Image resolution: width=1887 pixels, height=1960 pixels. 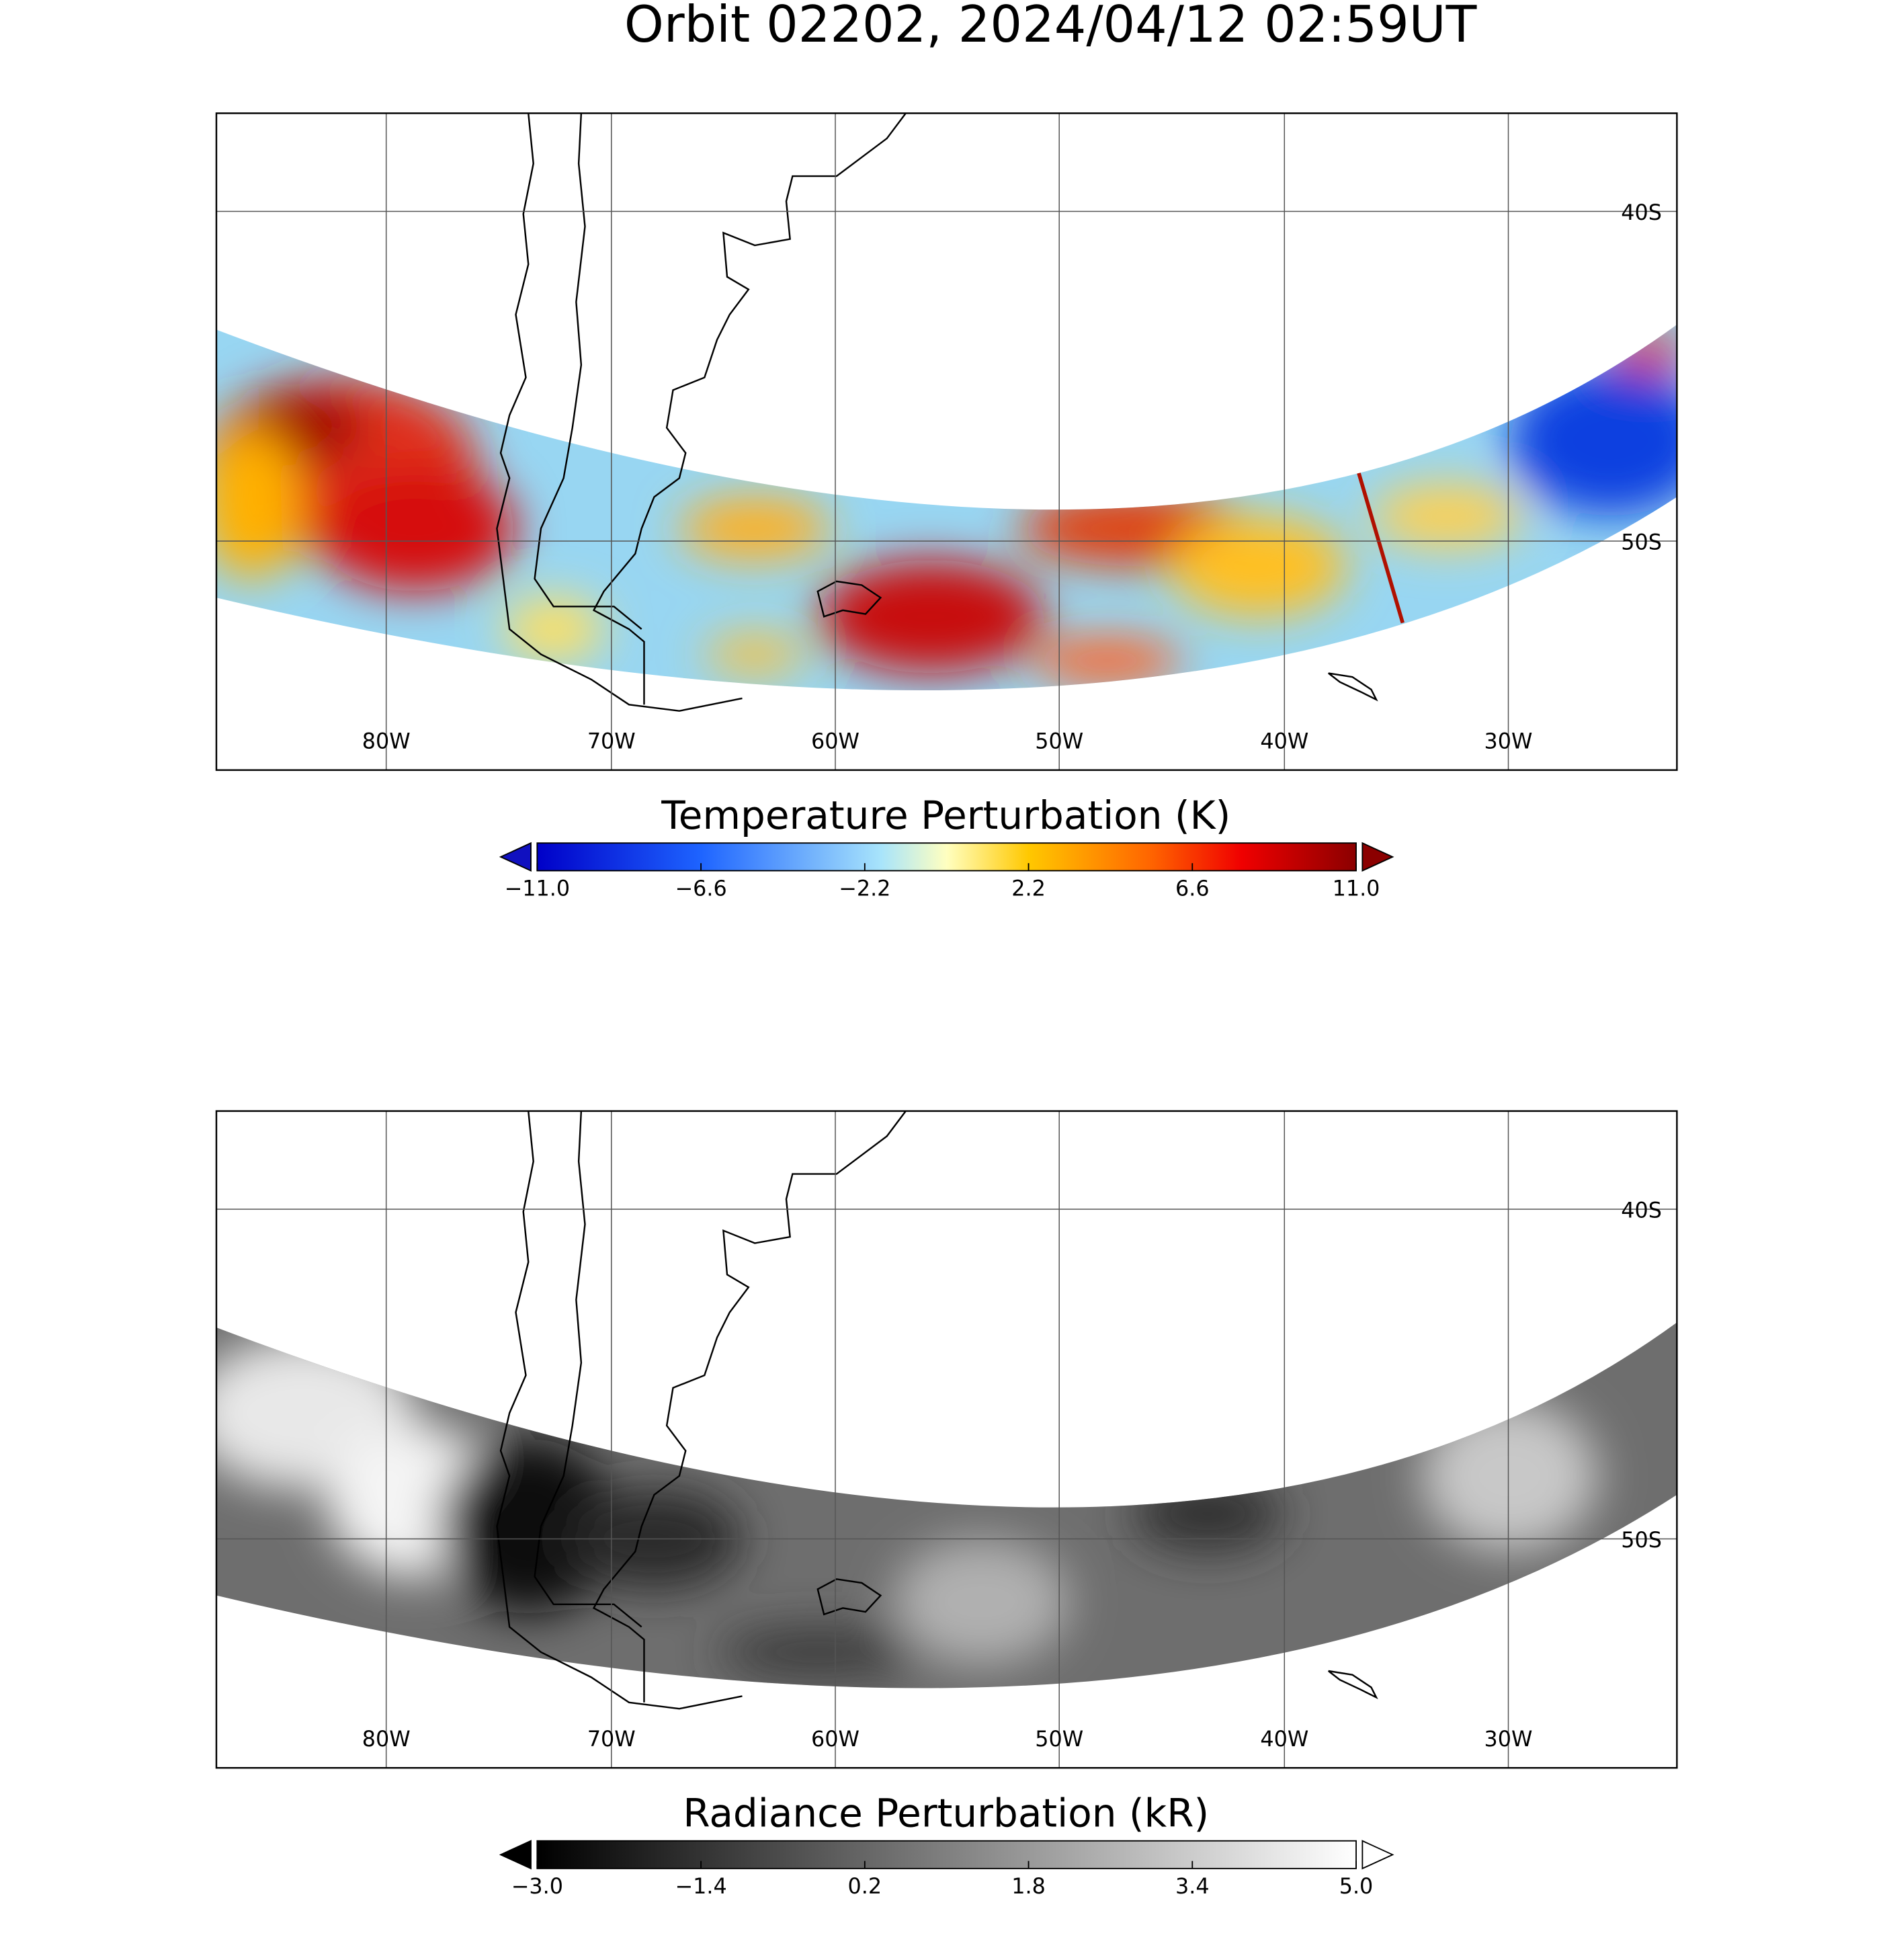 What do you see at coordinates (1357, 1886) in the screenshot?
I see `colorbar-tick-label: 5.0` at bounding box center [1357, 1886].